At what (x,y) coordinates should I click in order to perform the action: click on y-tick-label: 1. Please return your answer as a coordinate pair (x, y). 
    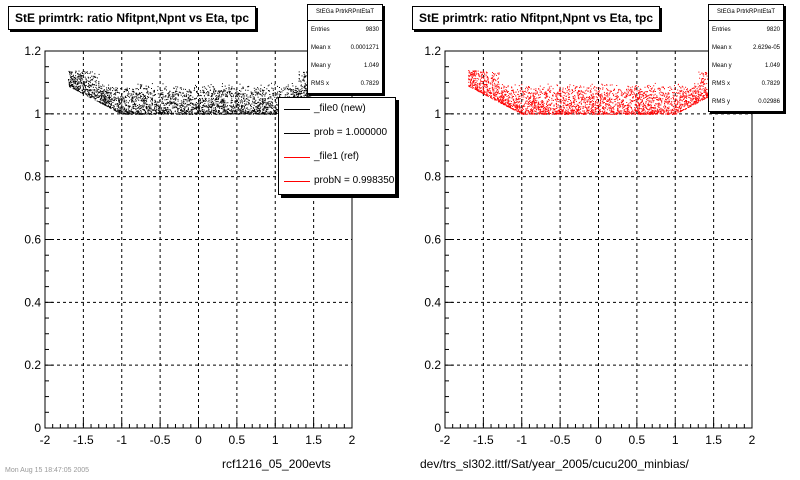
    Looking at the image, I should click on (37, 114).